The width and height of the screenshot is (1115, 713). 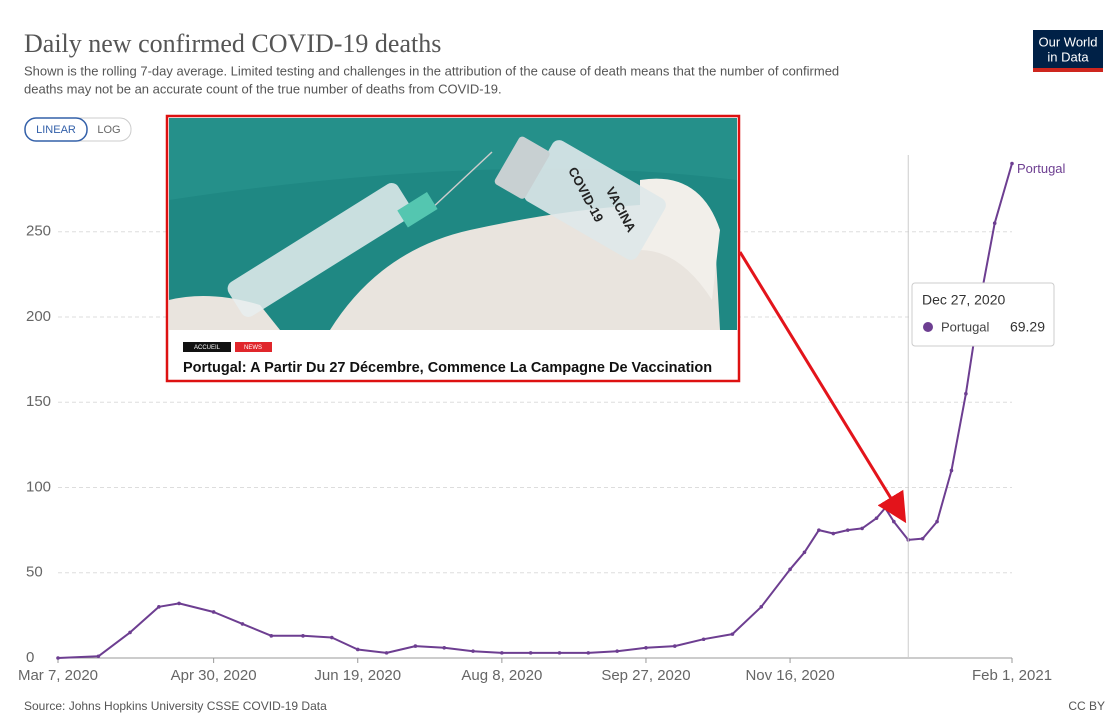 I want to click on x-tick-label: Aug 8, 2020, so click(x=501, y=675).